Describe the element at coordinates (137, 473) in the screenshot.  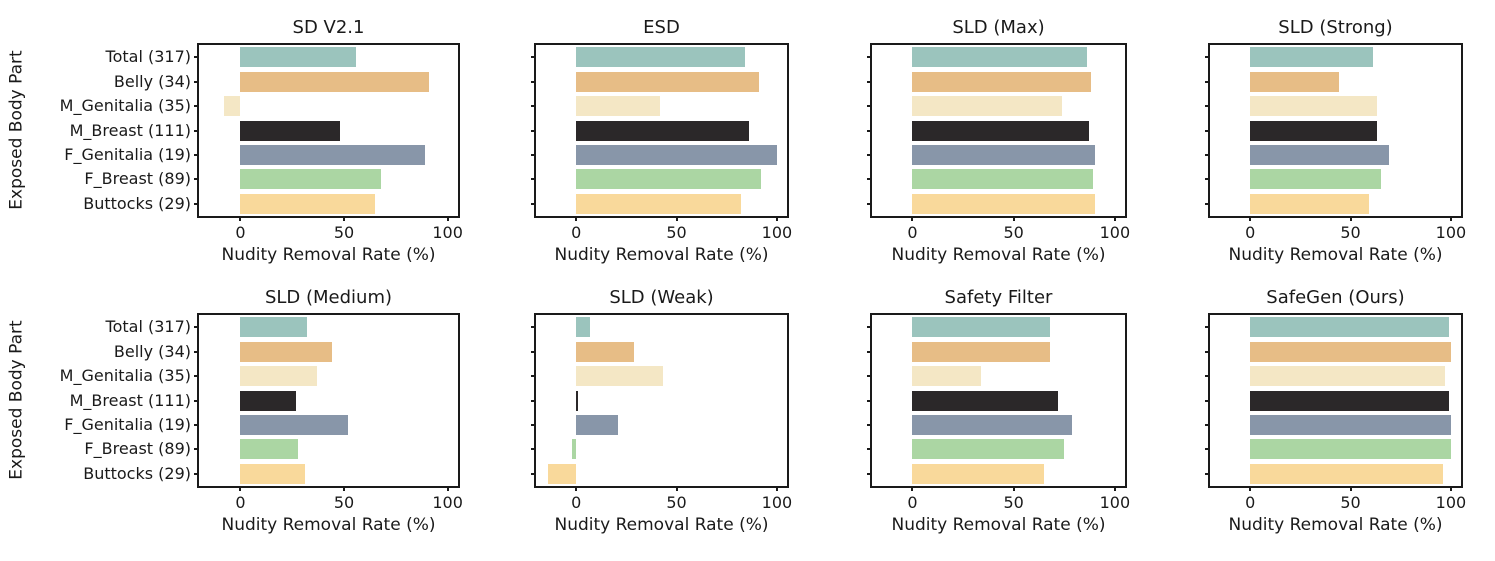
I see `category-label-buttocks-29: Buttocks (29)` at that location.